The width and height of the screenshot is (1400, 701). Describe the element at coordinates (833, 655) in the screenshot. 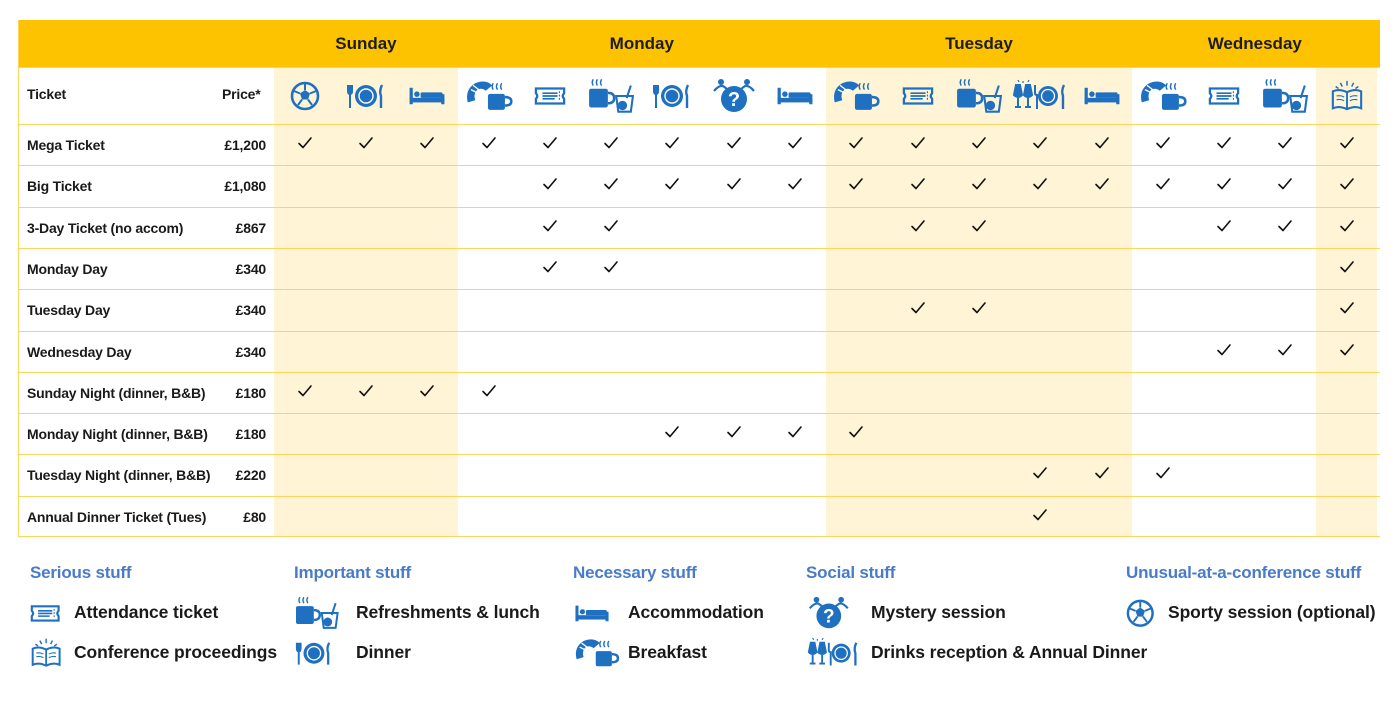

I see `drinks-dinner-icon` at that location.